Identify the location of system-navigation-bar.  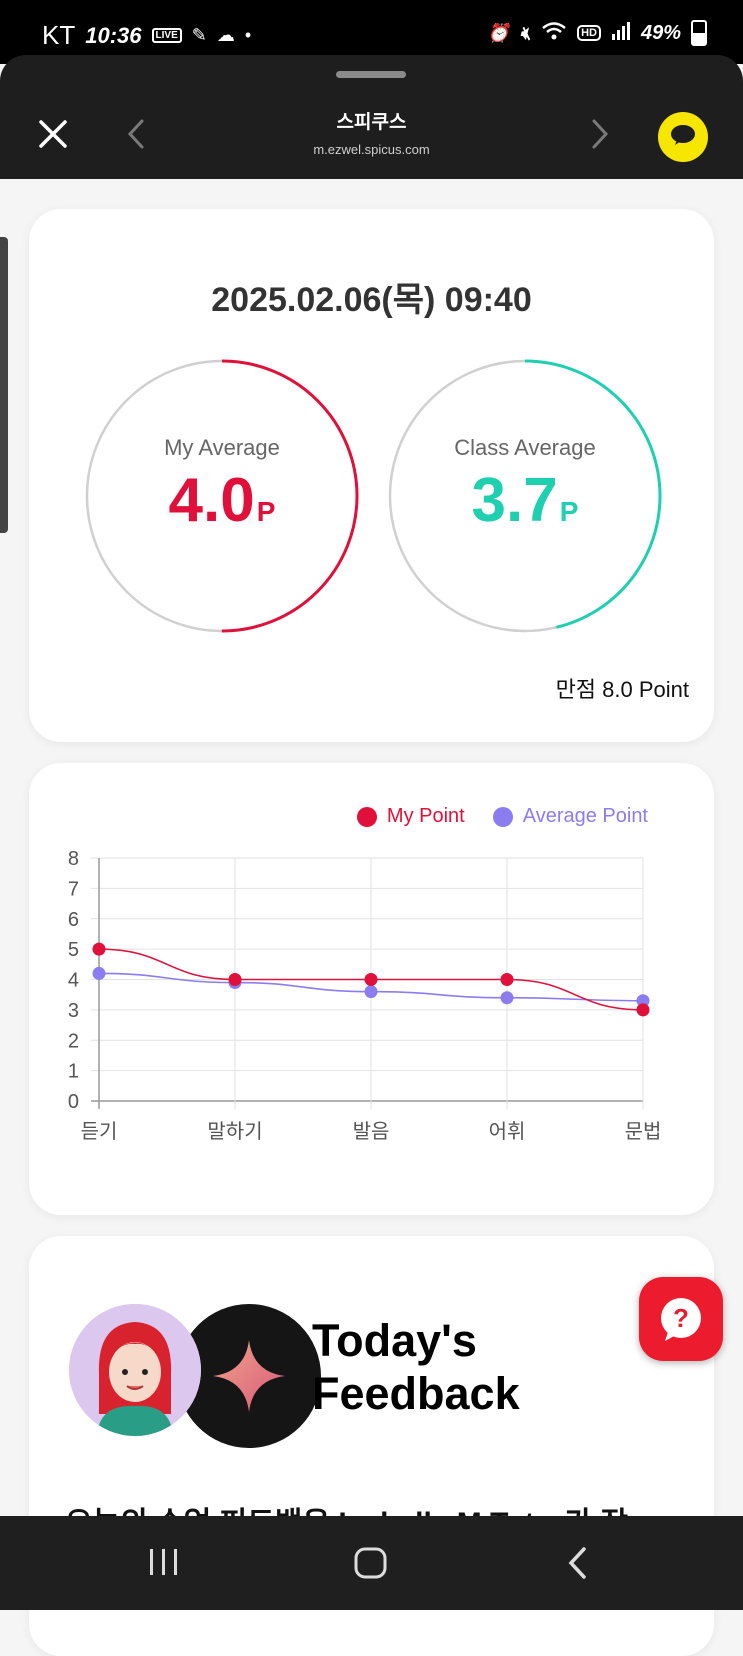
(371, 1563).